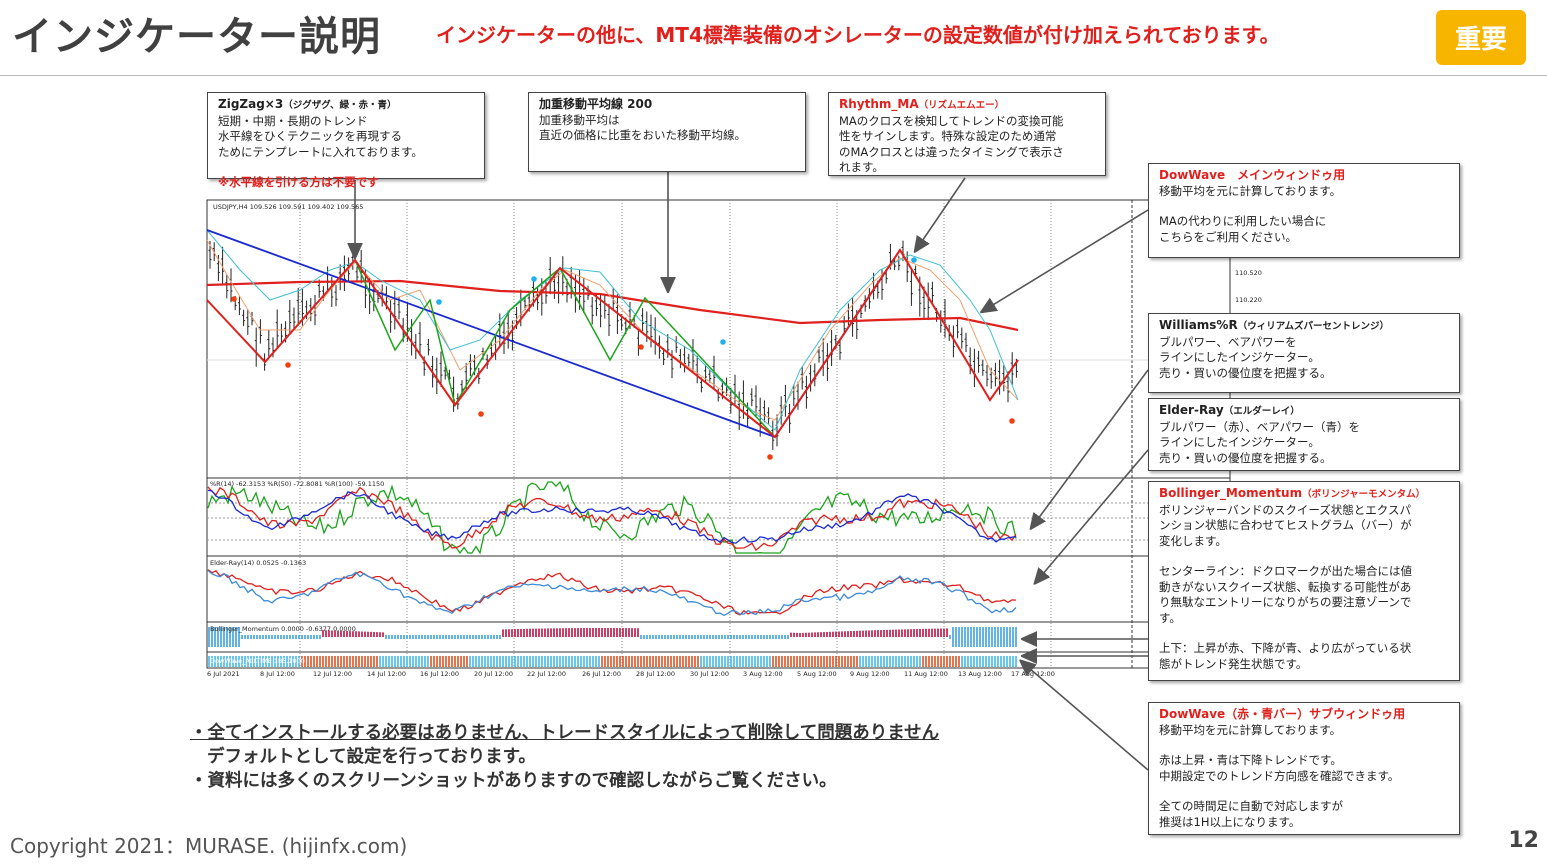 Image resolution: width=1547 pixels, height=867 pixels. I want to click on callout-line: 動きがないスクイーズ状態、転換する可能性があ, so click(1285, 586).